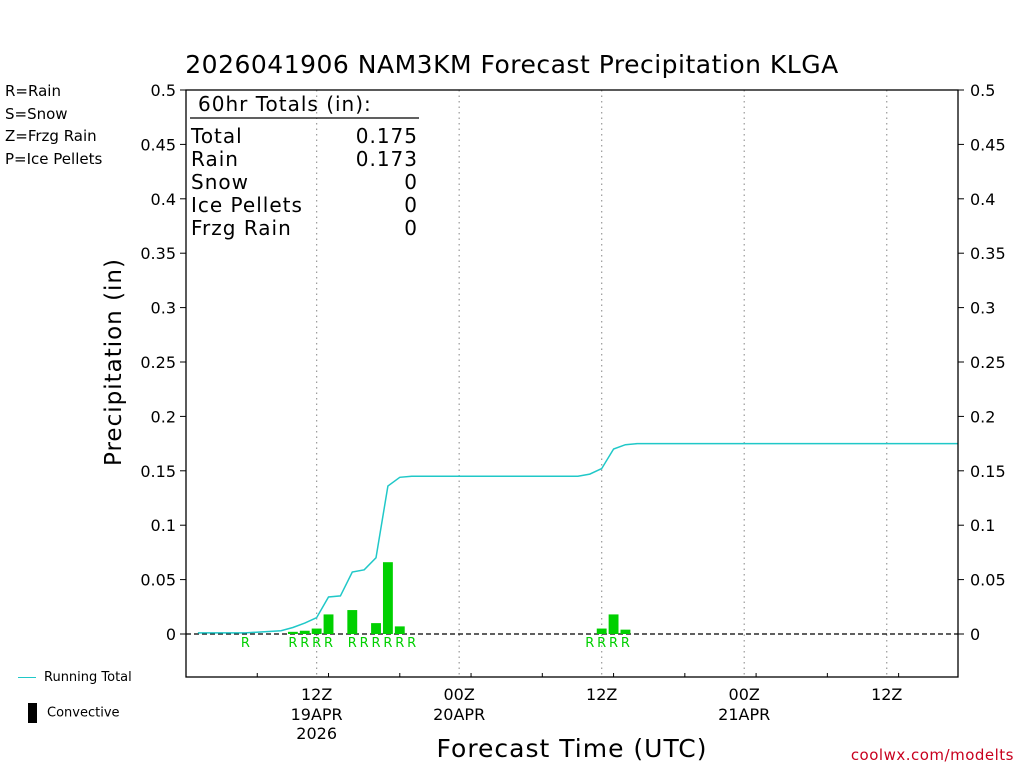 The width and height of the screenshot is (1024, 768). Describe the element at coordinates (216, 136) in the screenshot. I see `totals-row-label: Total` at that location.